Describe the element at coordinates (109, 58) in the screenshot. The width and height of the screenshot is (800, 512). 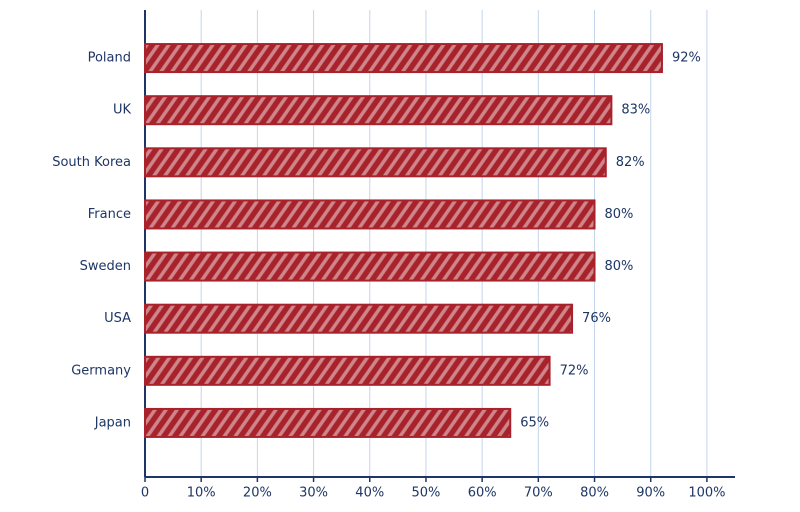
I see `y-tick-label: Poland` at that location.